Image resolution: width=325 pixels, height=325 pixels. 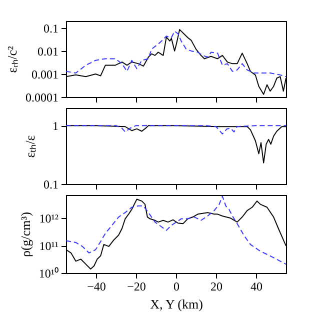 What do you see at coordinates (49, 219) in the screenshot?
I see `y-tick-label: 10¹²` at bounding box center [49, 219].